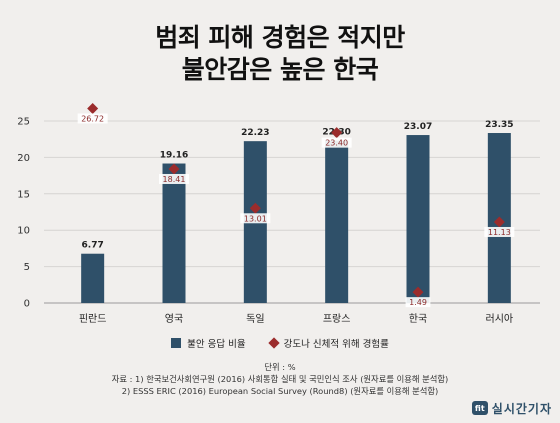 The image size is (560, 423). I want to click on diamond-value-label: 1.49, so click(418, 302).